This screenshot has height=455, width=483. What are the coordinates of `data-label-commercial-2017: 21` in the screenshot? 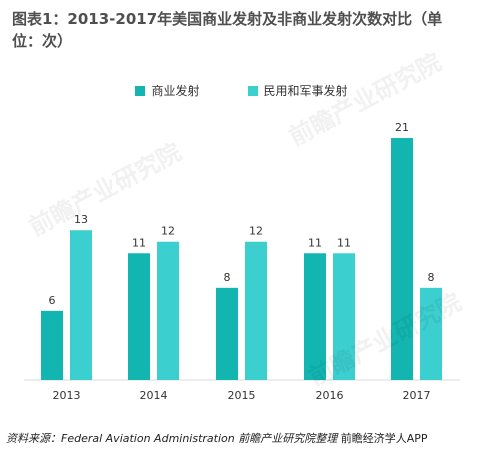 It's located at (402, 127).